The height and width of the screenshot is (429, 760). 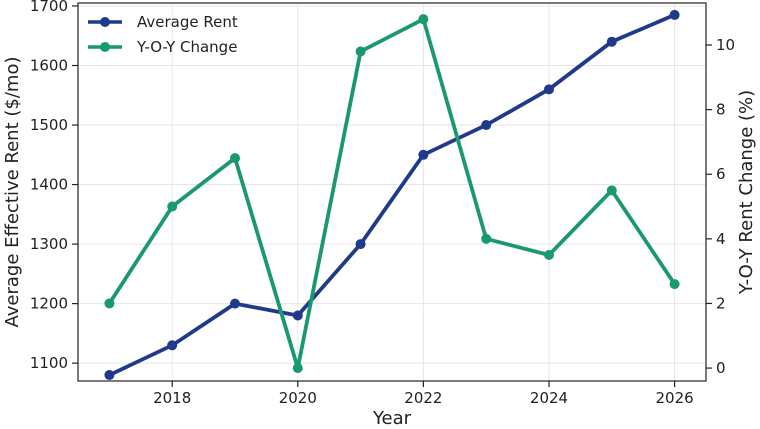 I want to click on x-tick-label: 2026, so click(x=675, y=398).